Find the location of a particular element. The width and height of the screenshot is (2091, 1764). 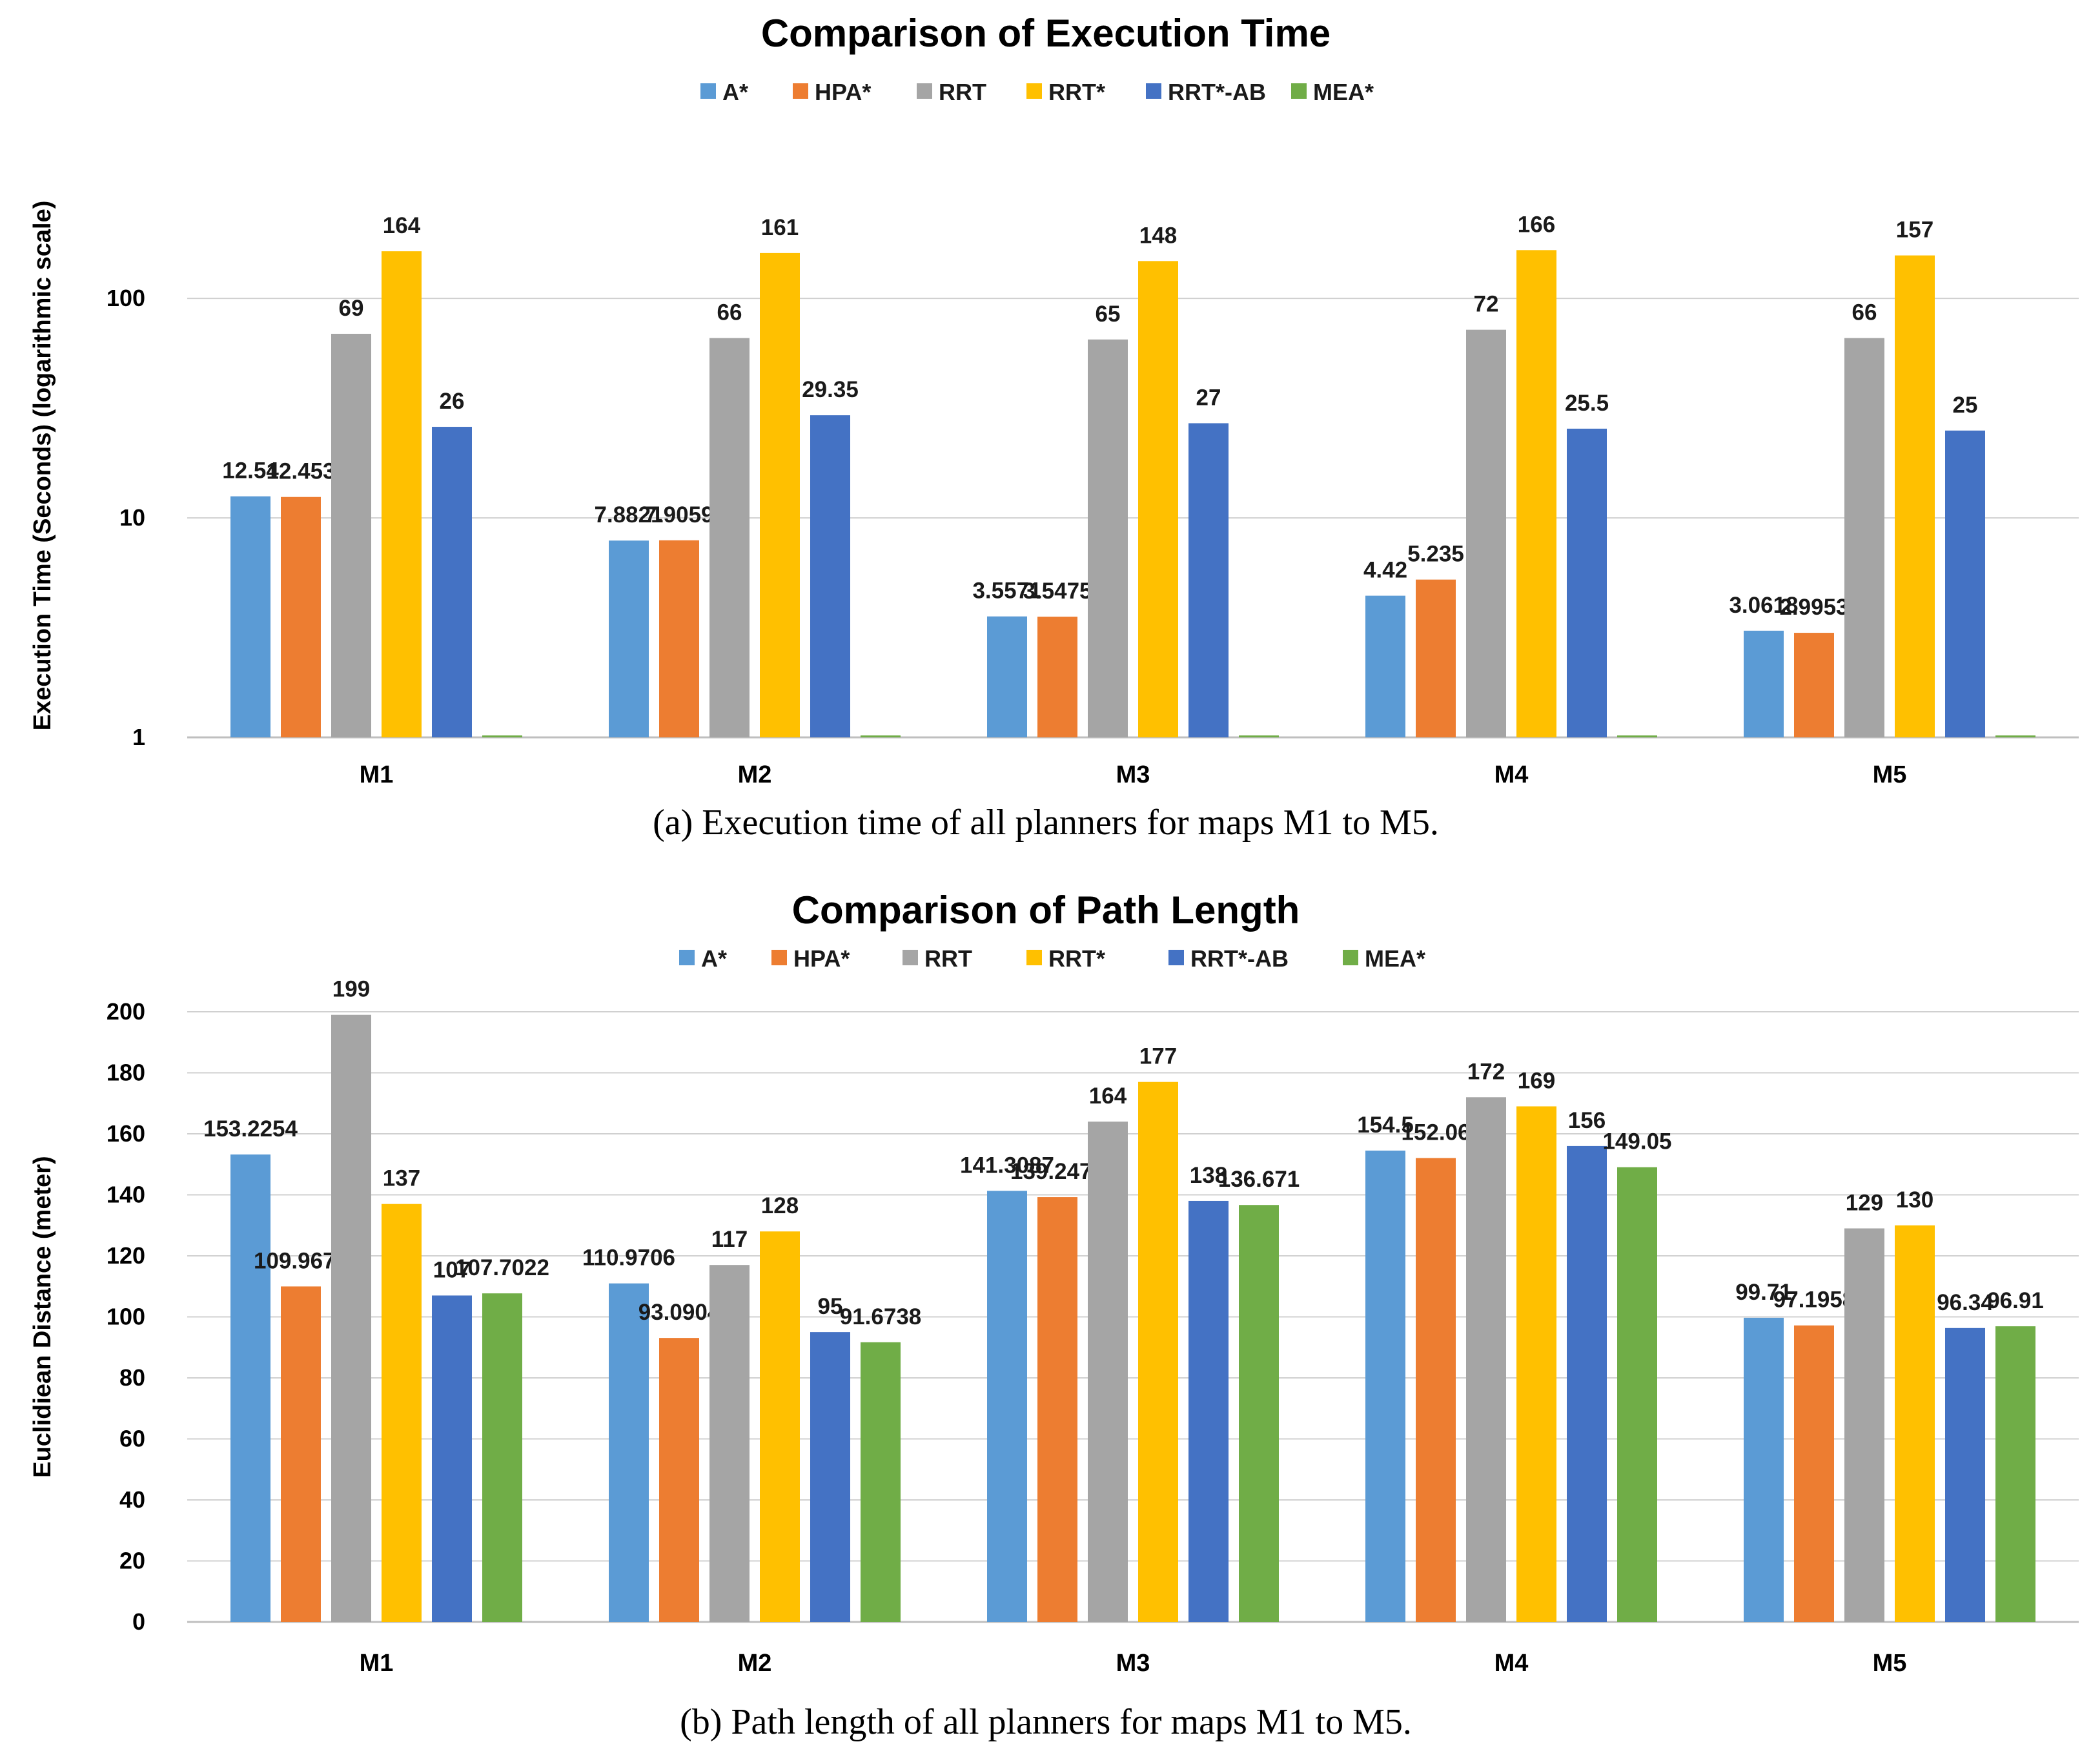

data-label: 130 is located at coordinates (1914, 1200).